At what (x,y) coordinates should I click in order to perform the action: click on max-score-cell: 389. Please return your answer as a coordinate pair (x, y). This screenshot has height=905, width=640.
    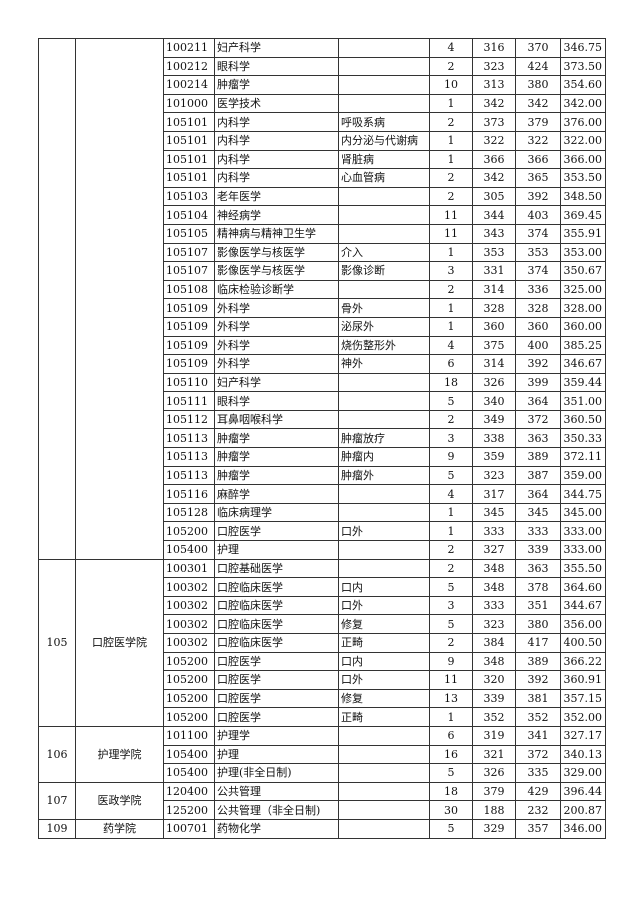
    Looking at the image, I should click on (538, 457).